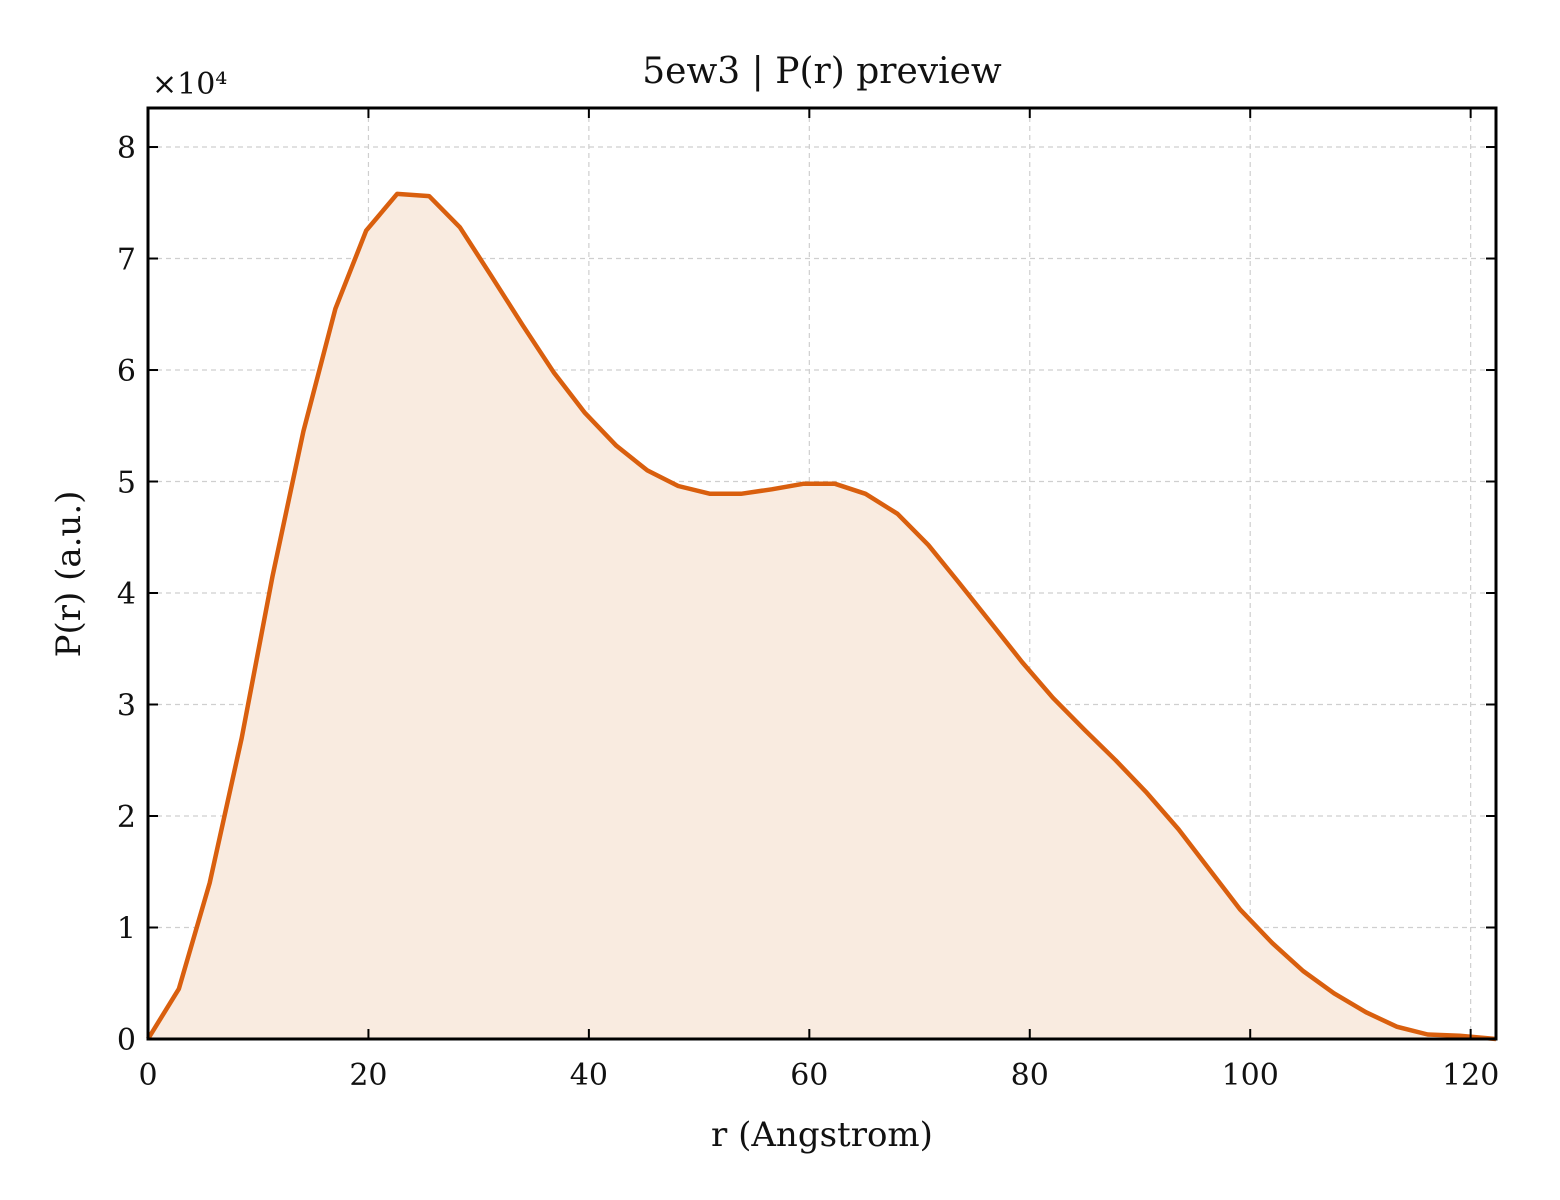 The height and width of the screenshot is (1200, 1560). I want to click on y-tick-label: 3, so click(126, 706).